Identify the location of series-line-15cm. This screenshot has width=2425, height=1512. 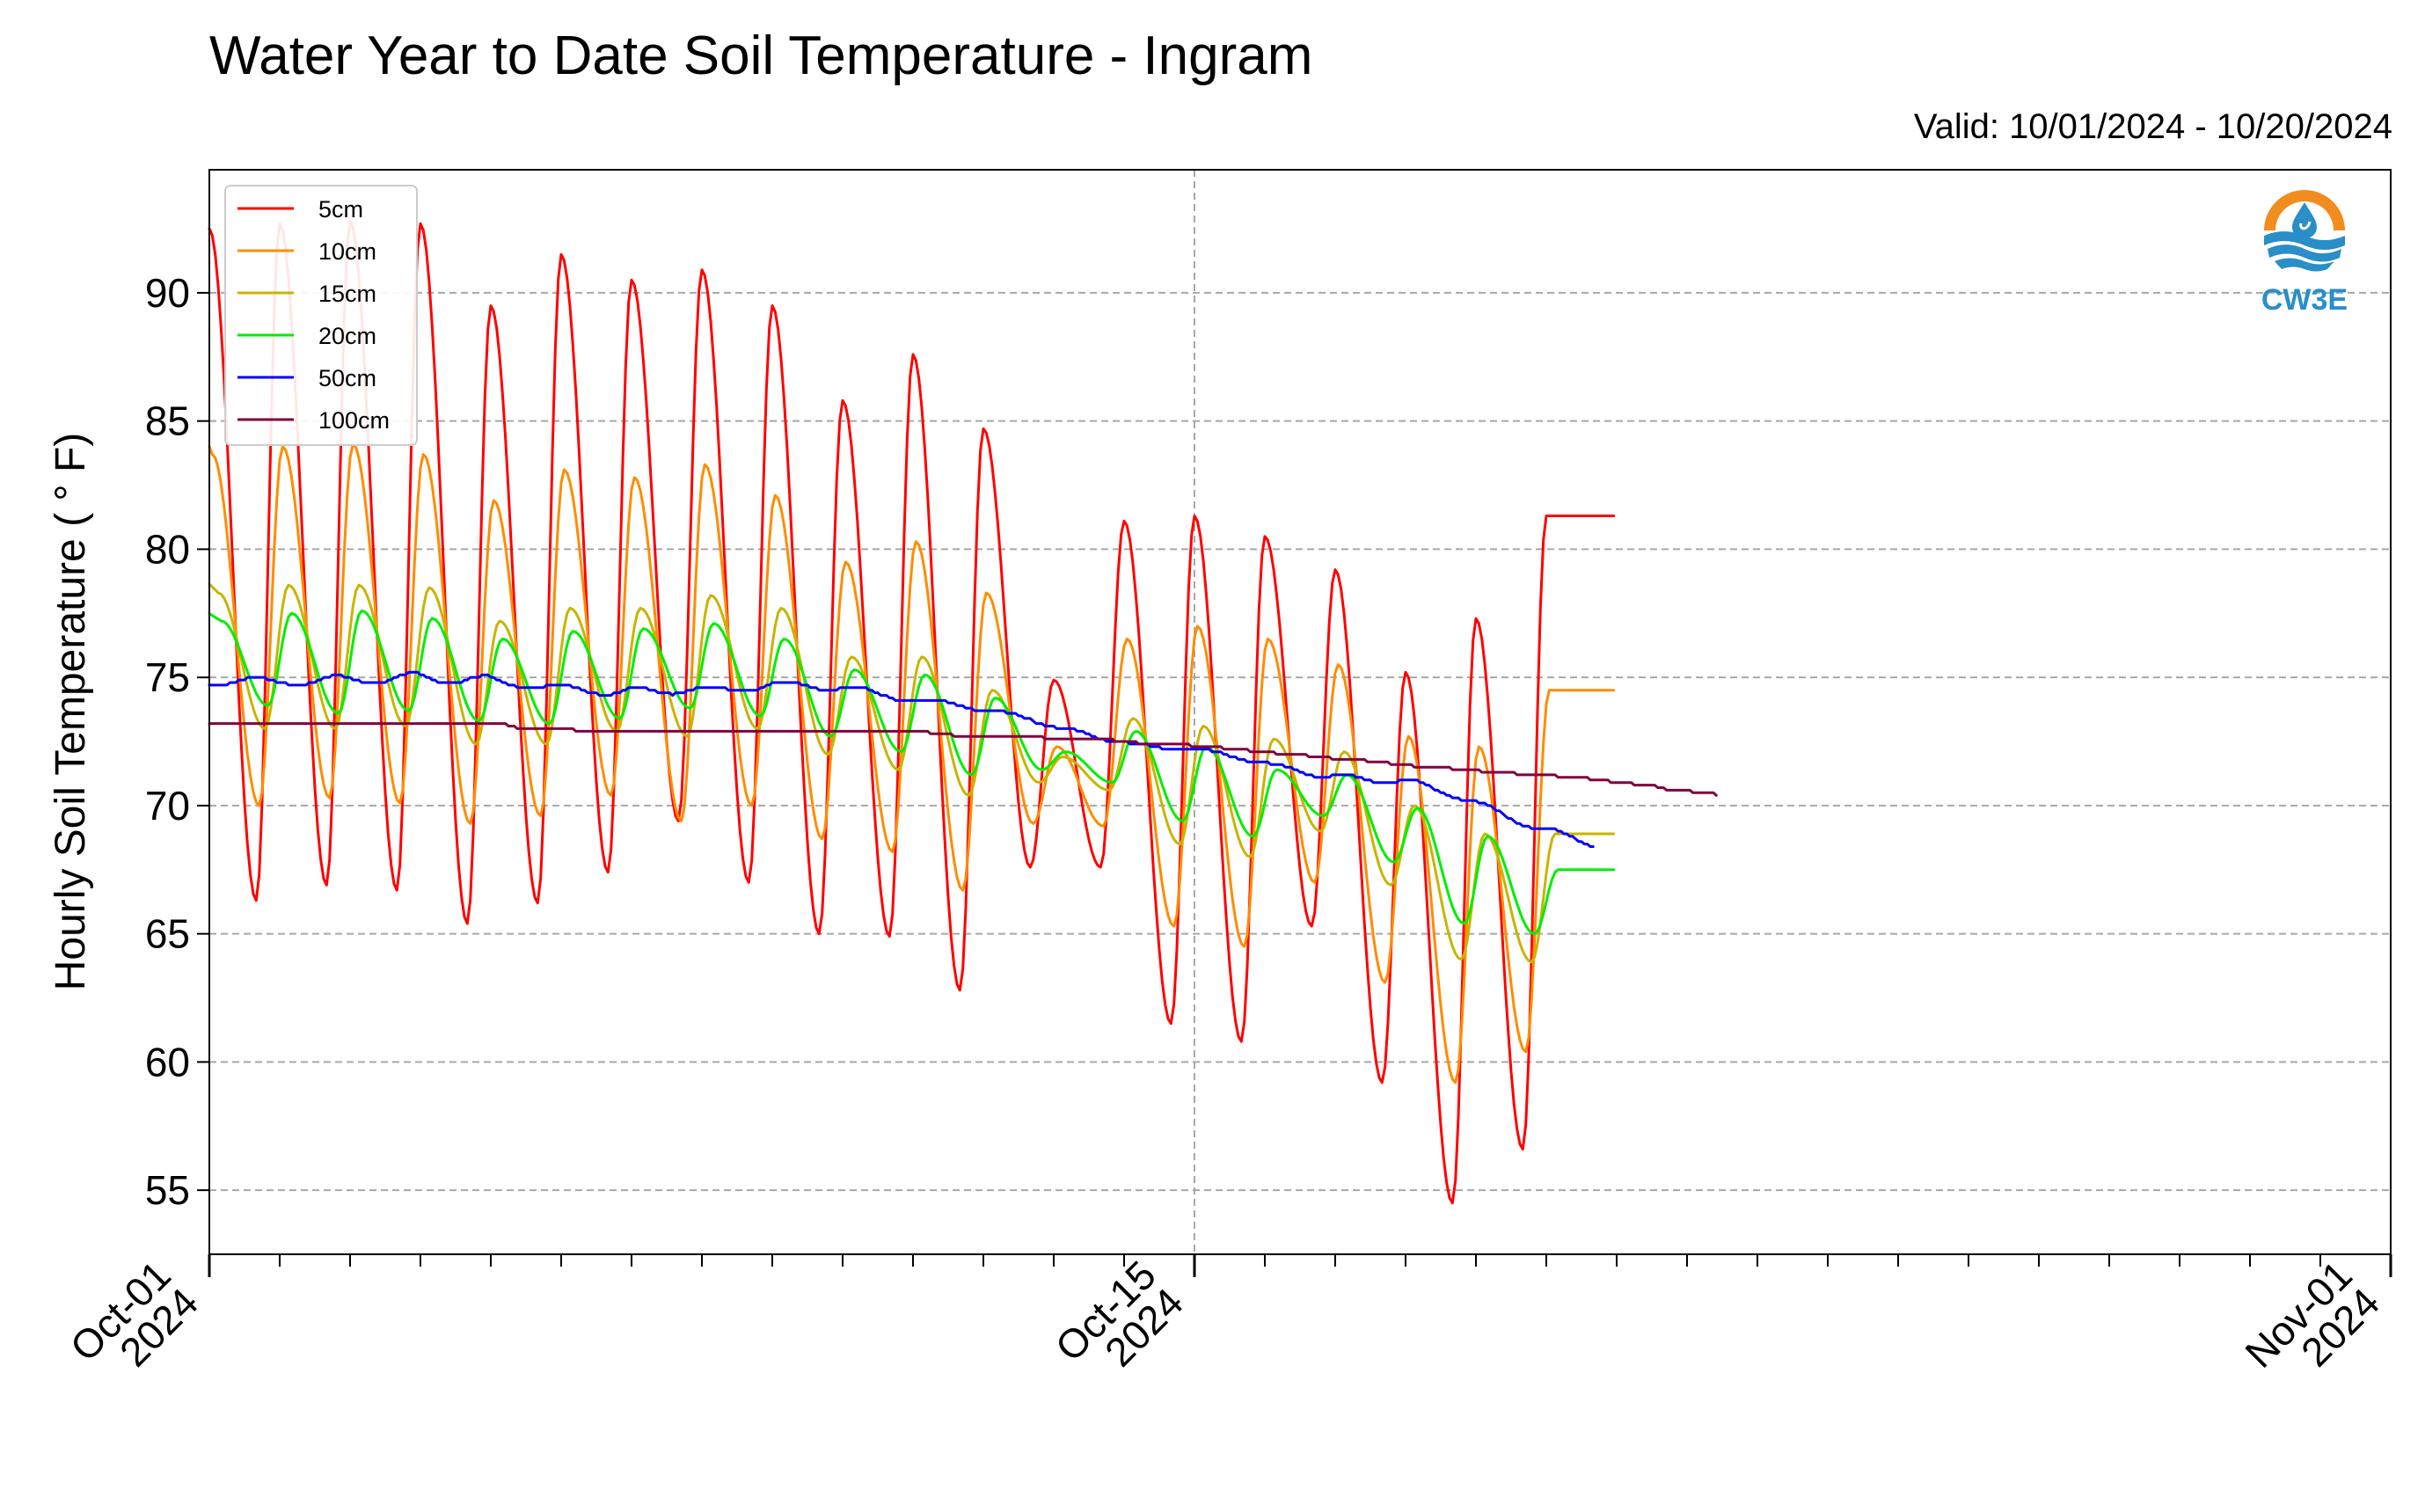
(912, 773).